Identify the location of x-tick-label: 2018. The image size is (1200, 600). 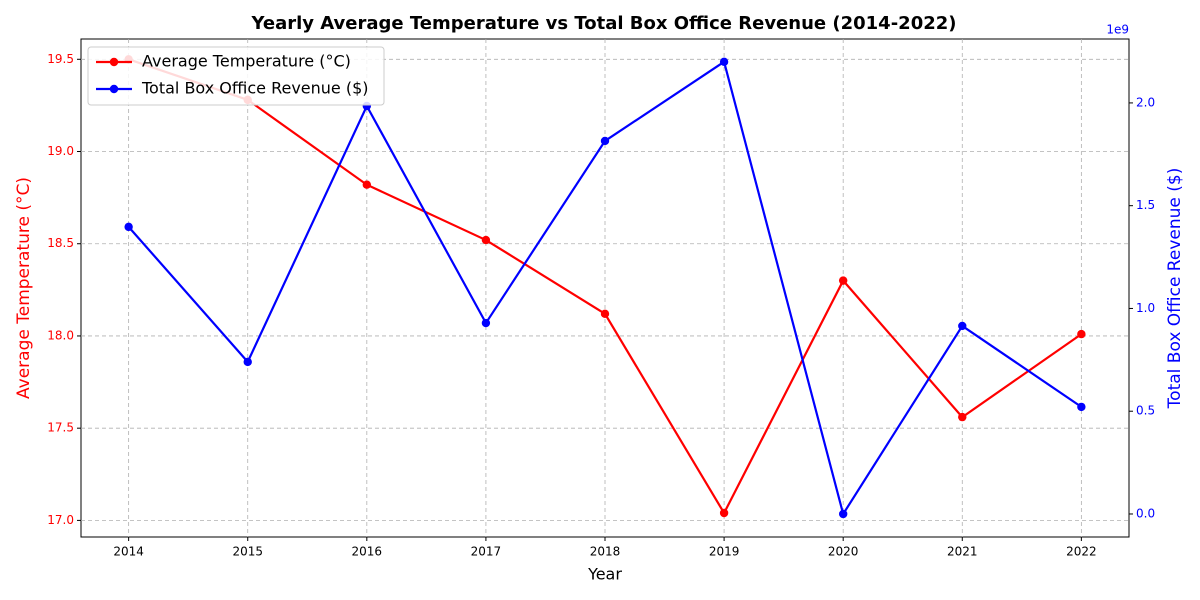
(605, 552).